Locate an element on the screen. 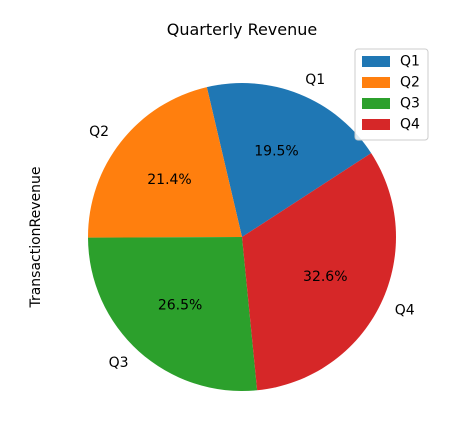 The width and height of the screenshot is (474, 440). legend: Q1 Q2 Q3 Q4 is located at coordinates (391, 94).